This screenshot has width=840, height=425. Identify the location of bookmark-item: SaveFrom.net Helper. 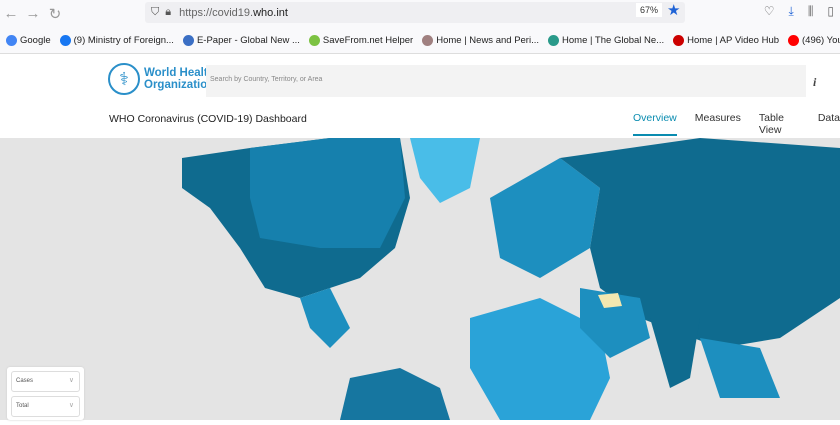
(361, 40).